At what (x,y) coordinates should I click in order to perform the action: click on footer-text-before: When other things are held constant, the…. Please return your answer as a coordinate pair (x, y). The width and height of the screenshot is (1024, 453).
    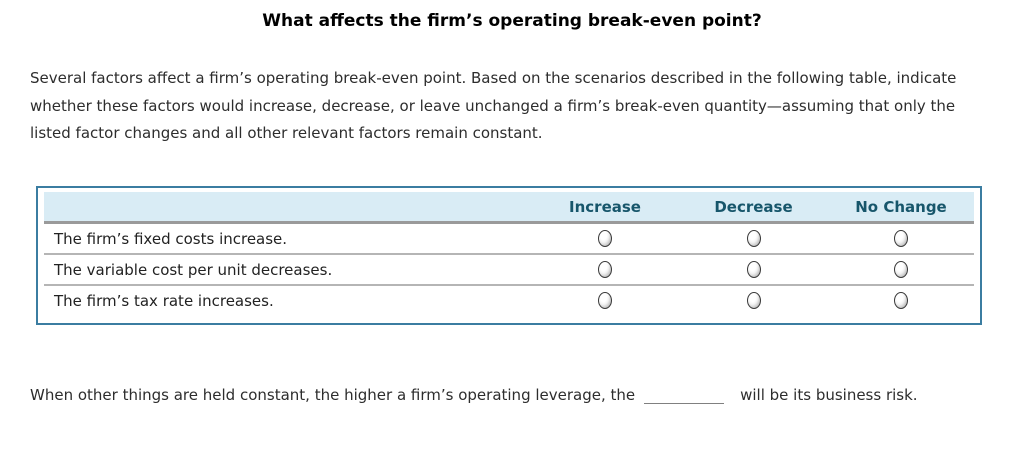
    Looking at the image, I should click on (333, 395).